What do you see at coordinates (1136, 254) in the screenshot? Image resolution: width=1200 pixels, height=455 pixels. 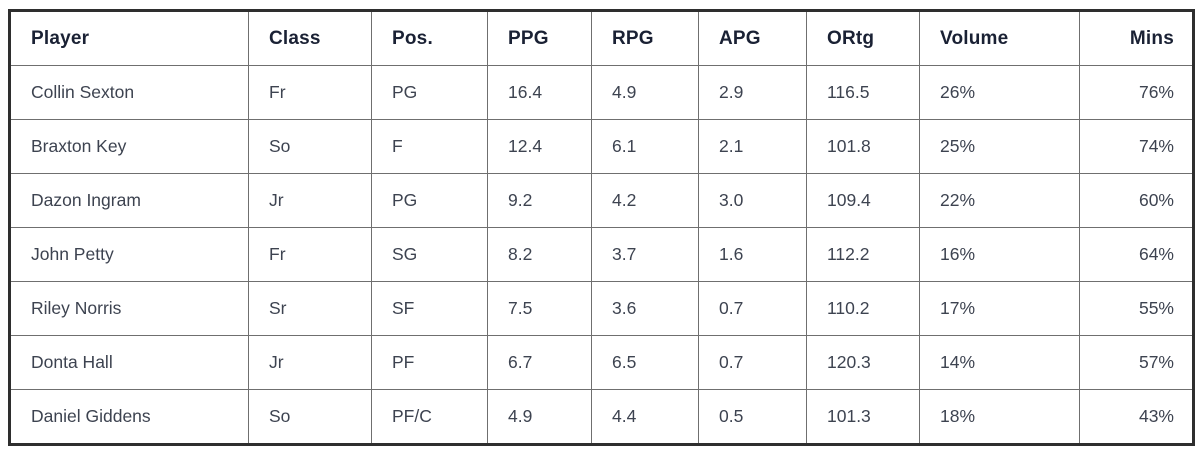 I see `cell-mins: 64%` at bounding box center [1136, 254].